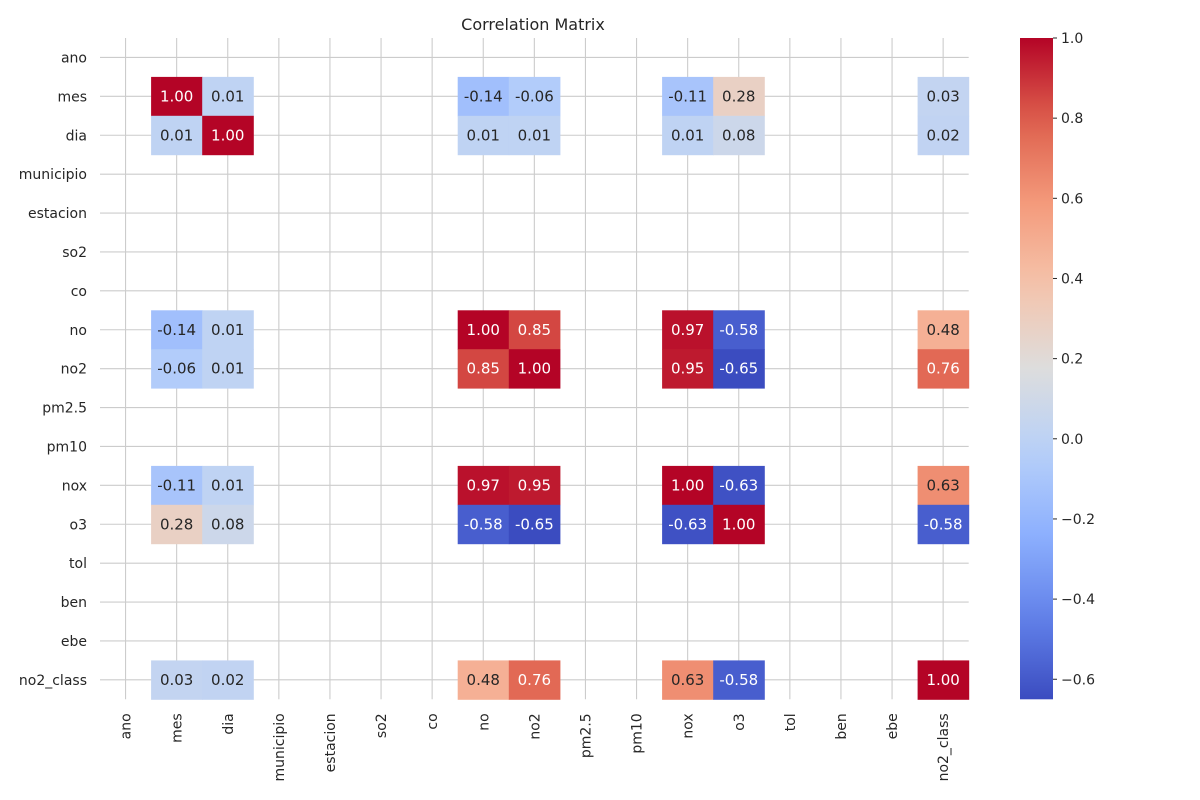 The height and width of the screenshot is (800, 1200). I want to click on column-tick-label: estacion, so click(331, 742).